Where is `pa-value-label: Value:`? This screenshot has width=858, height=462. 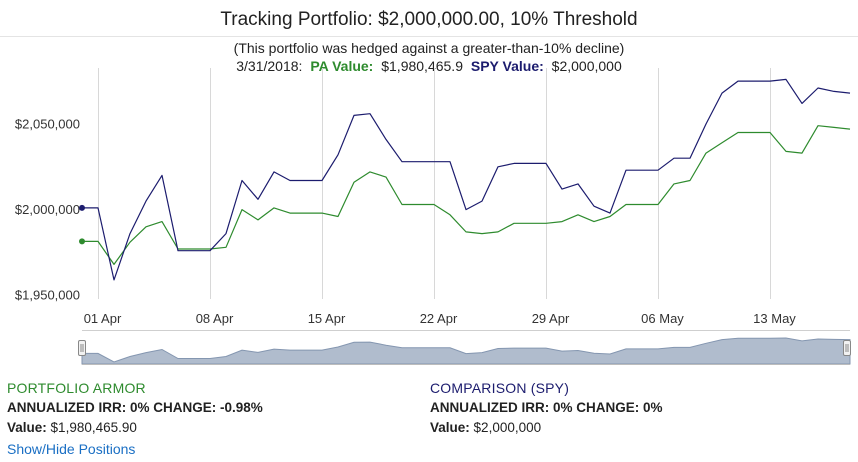 pa-value-label: Value: is located at coordinates (27, 427).